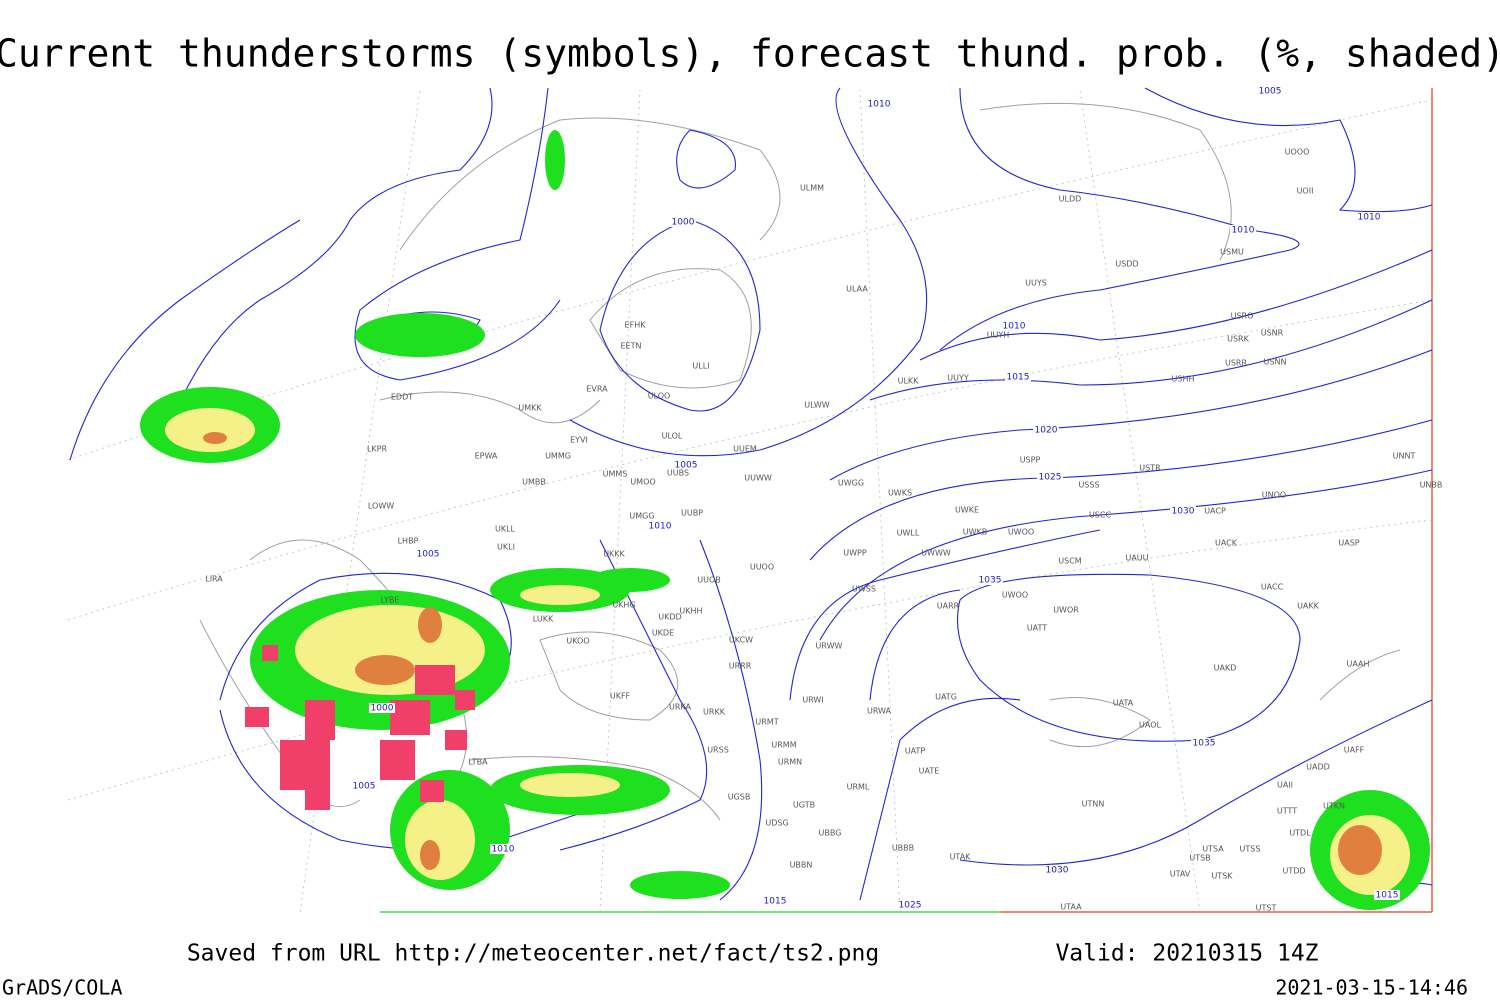 This screenshot has height=1000, width=1500. What do you see at coordinates (975, 532) in the screenshot?
I see `station-label: UWKB` at bounding box center [975, 532].